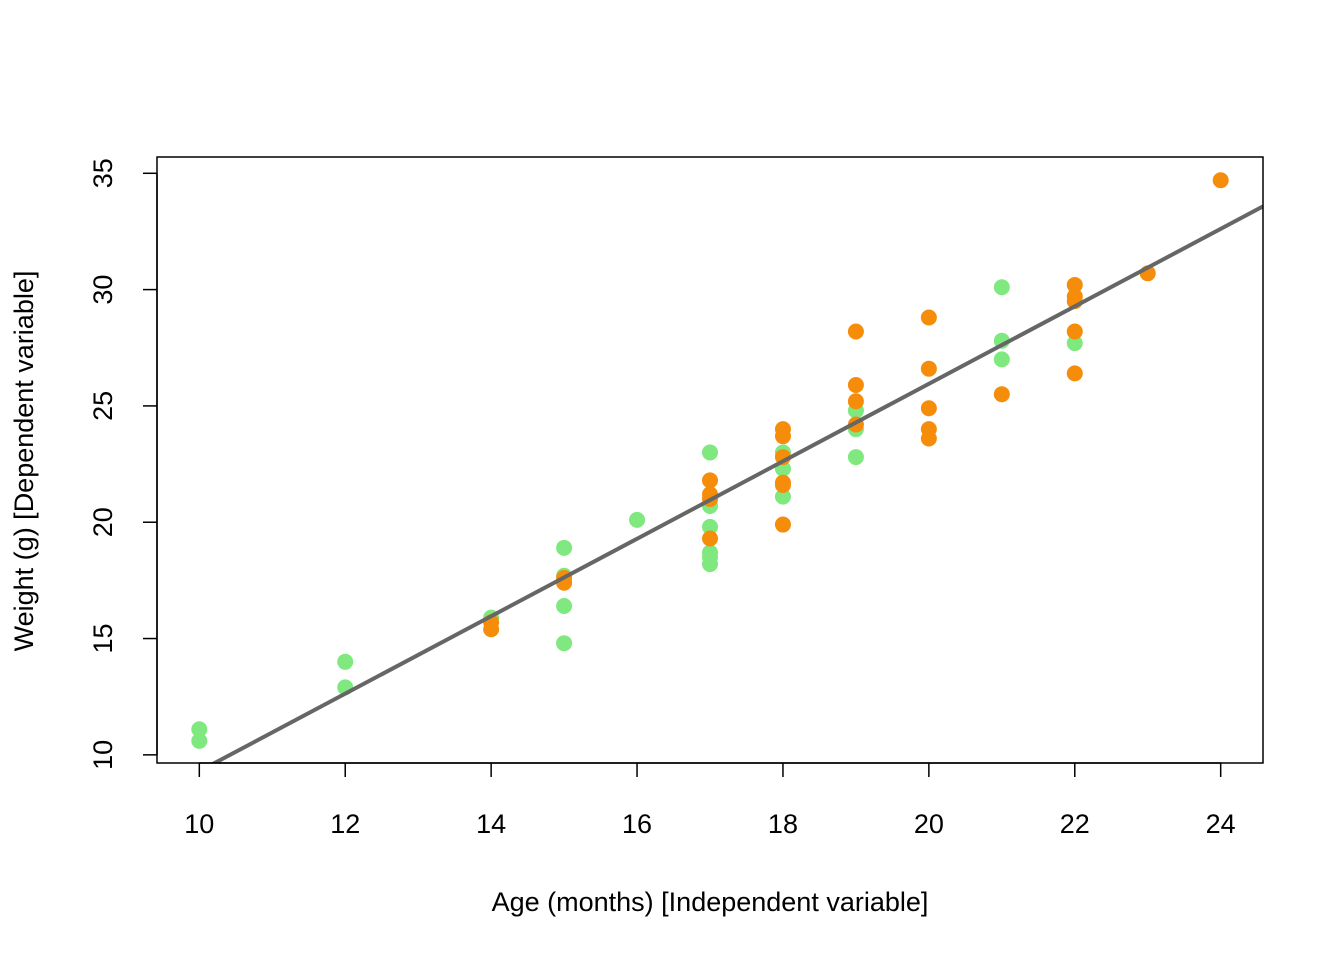  I want to click on y-tick-label: 25, so click(103, 406).